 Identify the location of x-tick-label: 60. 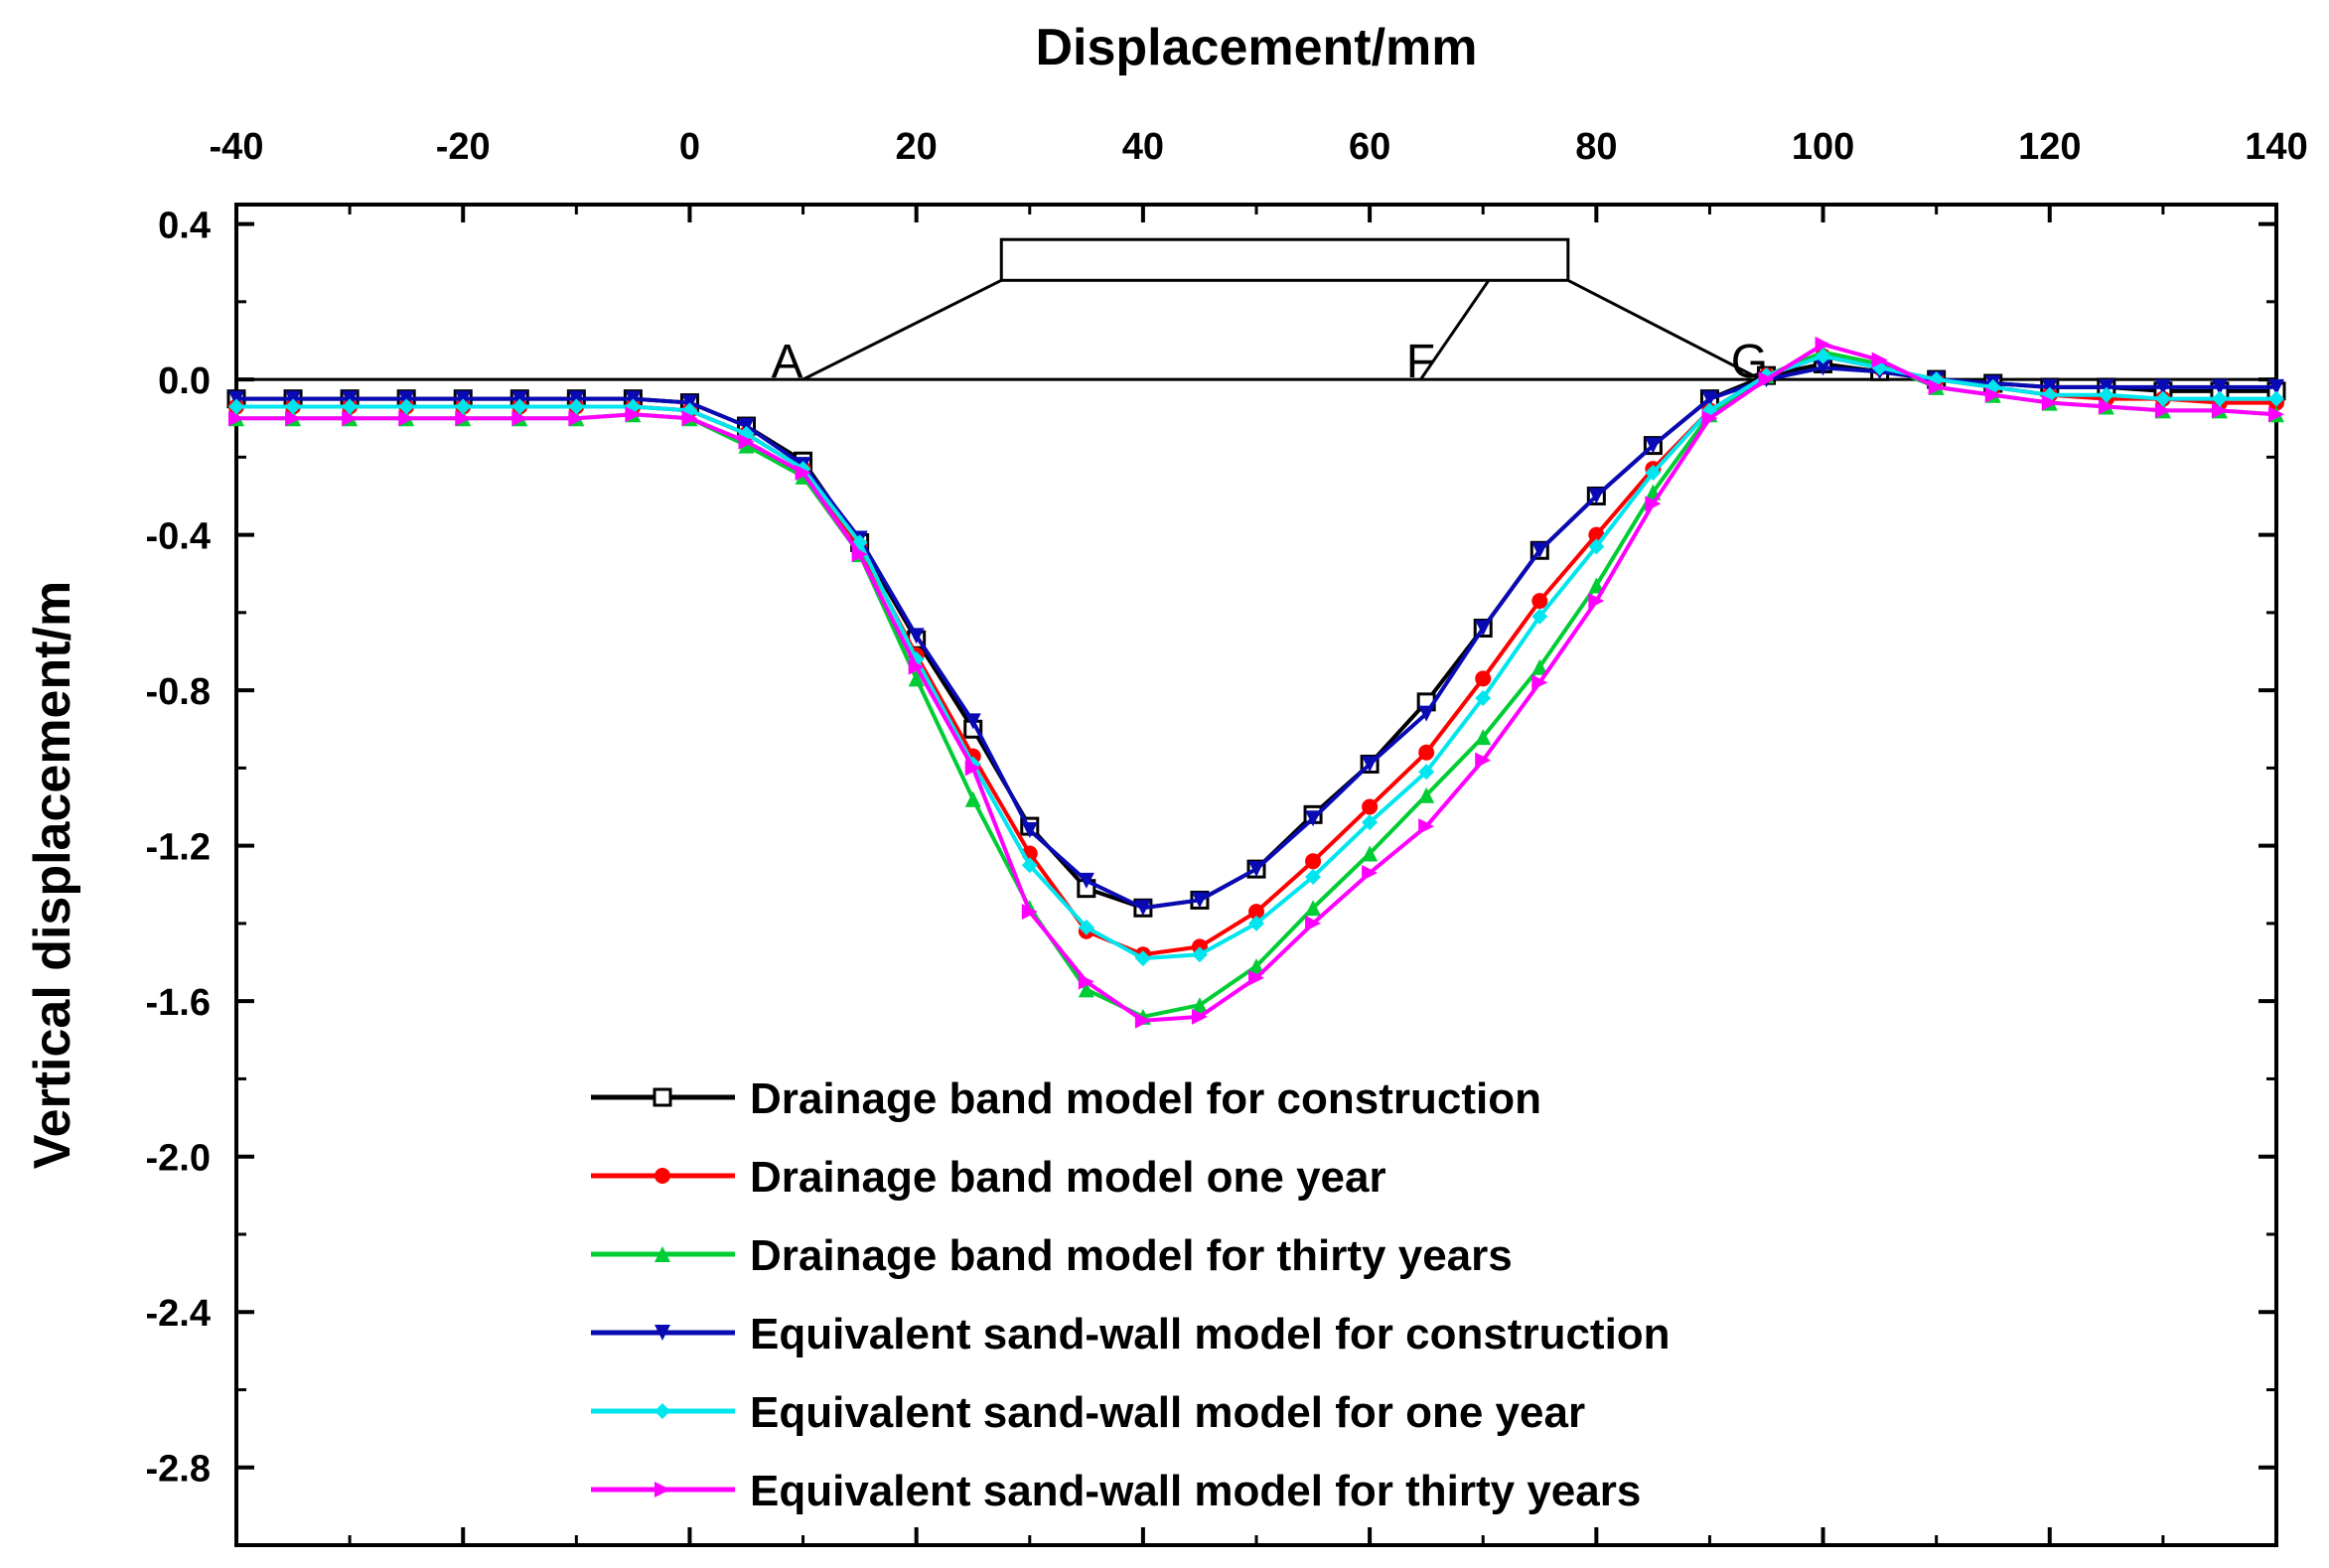
(1369, 147).